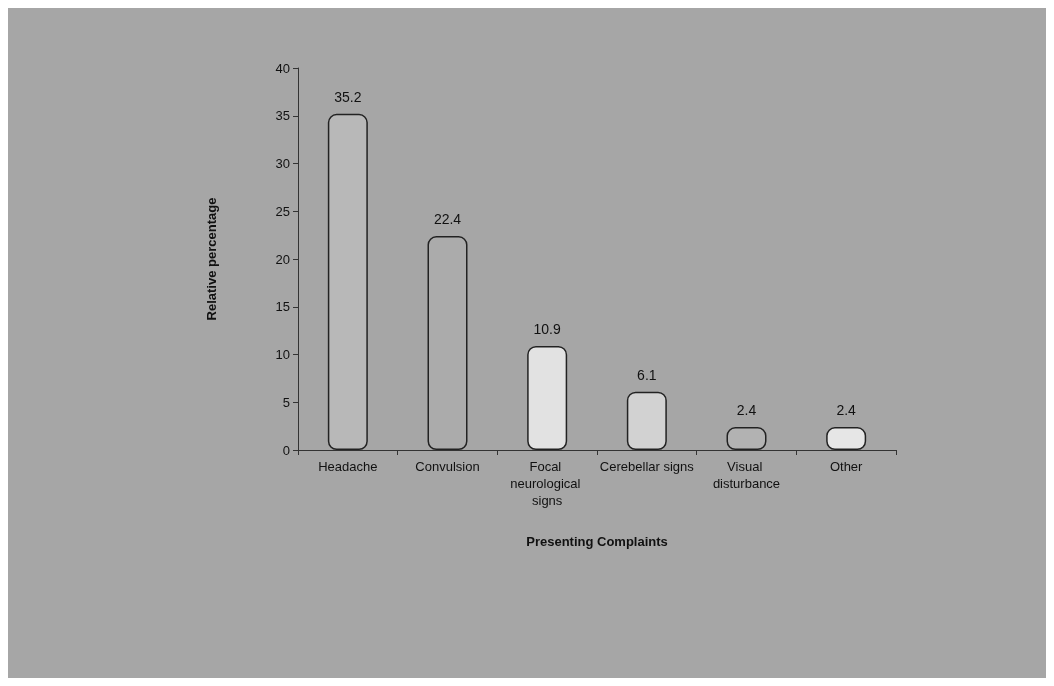 The image size is (1054, 686). I want to click on x-tick-label: Other, so click(846, 466).